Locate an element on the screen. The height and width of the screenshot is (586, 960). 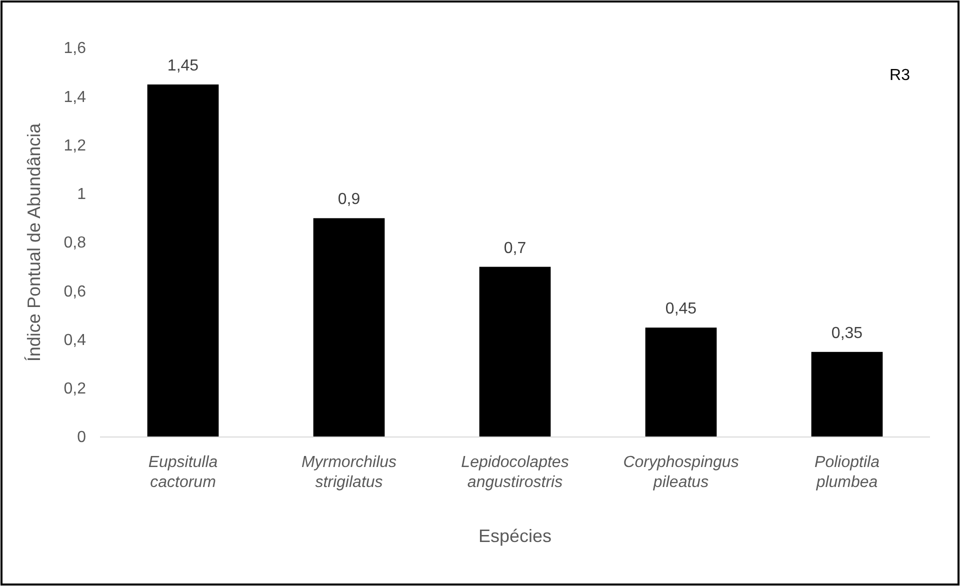
x-tick-label: Polioptila plumbea is located at coordinates (847, 472).